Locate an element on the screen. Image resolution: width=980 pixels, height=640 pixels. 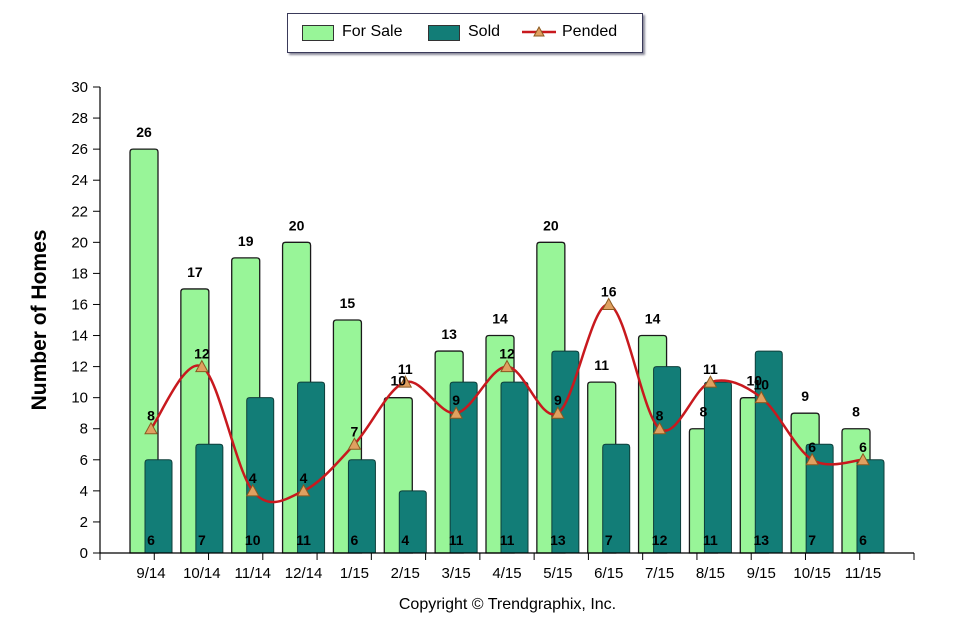
legend-label-pended: Pended is located at coordinates (590, 31).